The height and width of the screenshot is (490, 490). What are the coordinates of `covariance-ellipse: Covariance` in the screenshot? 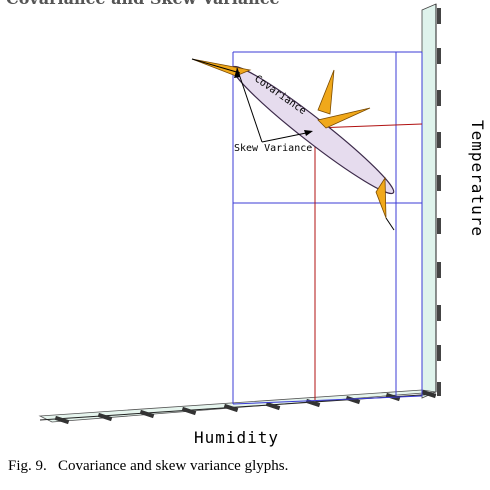 It's located at (313, 130).